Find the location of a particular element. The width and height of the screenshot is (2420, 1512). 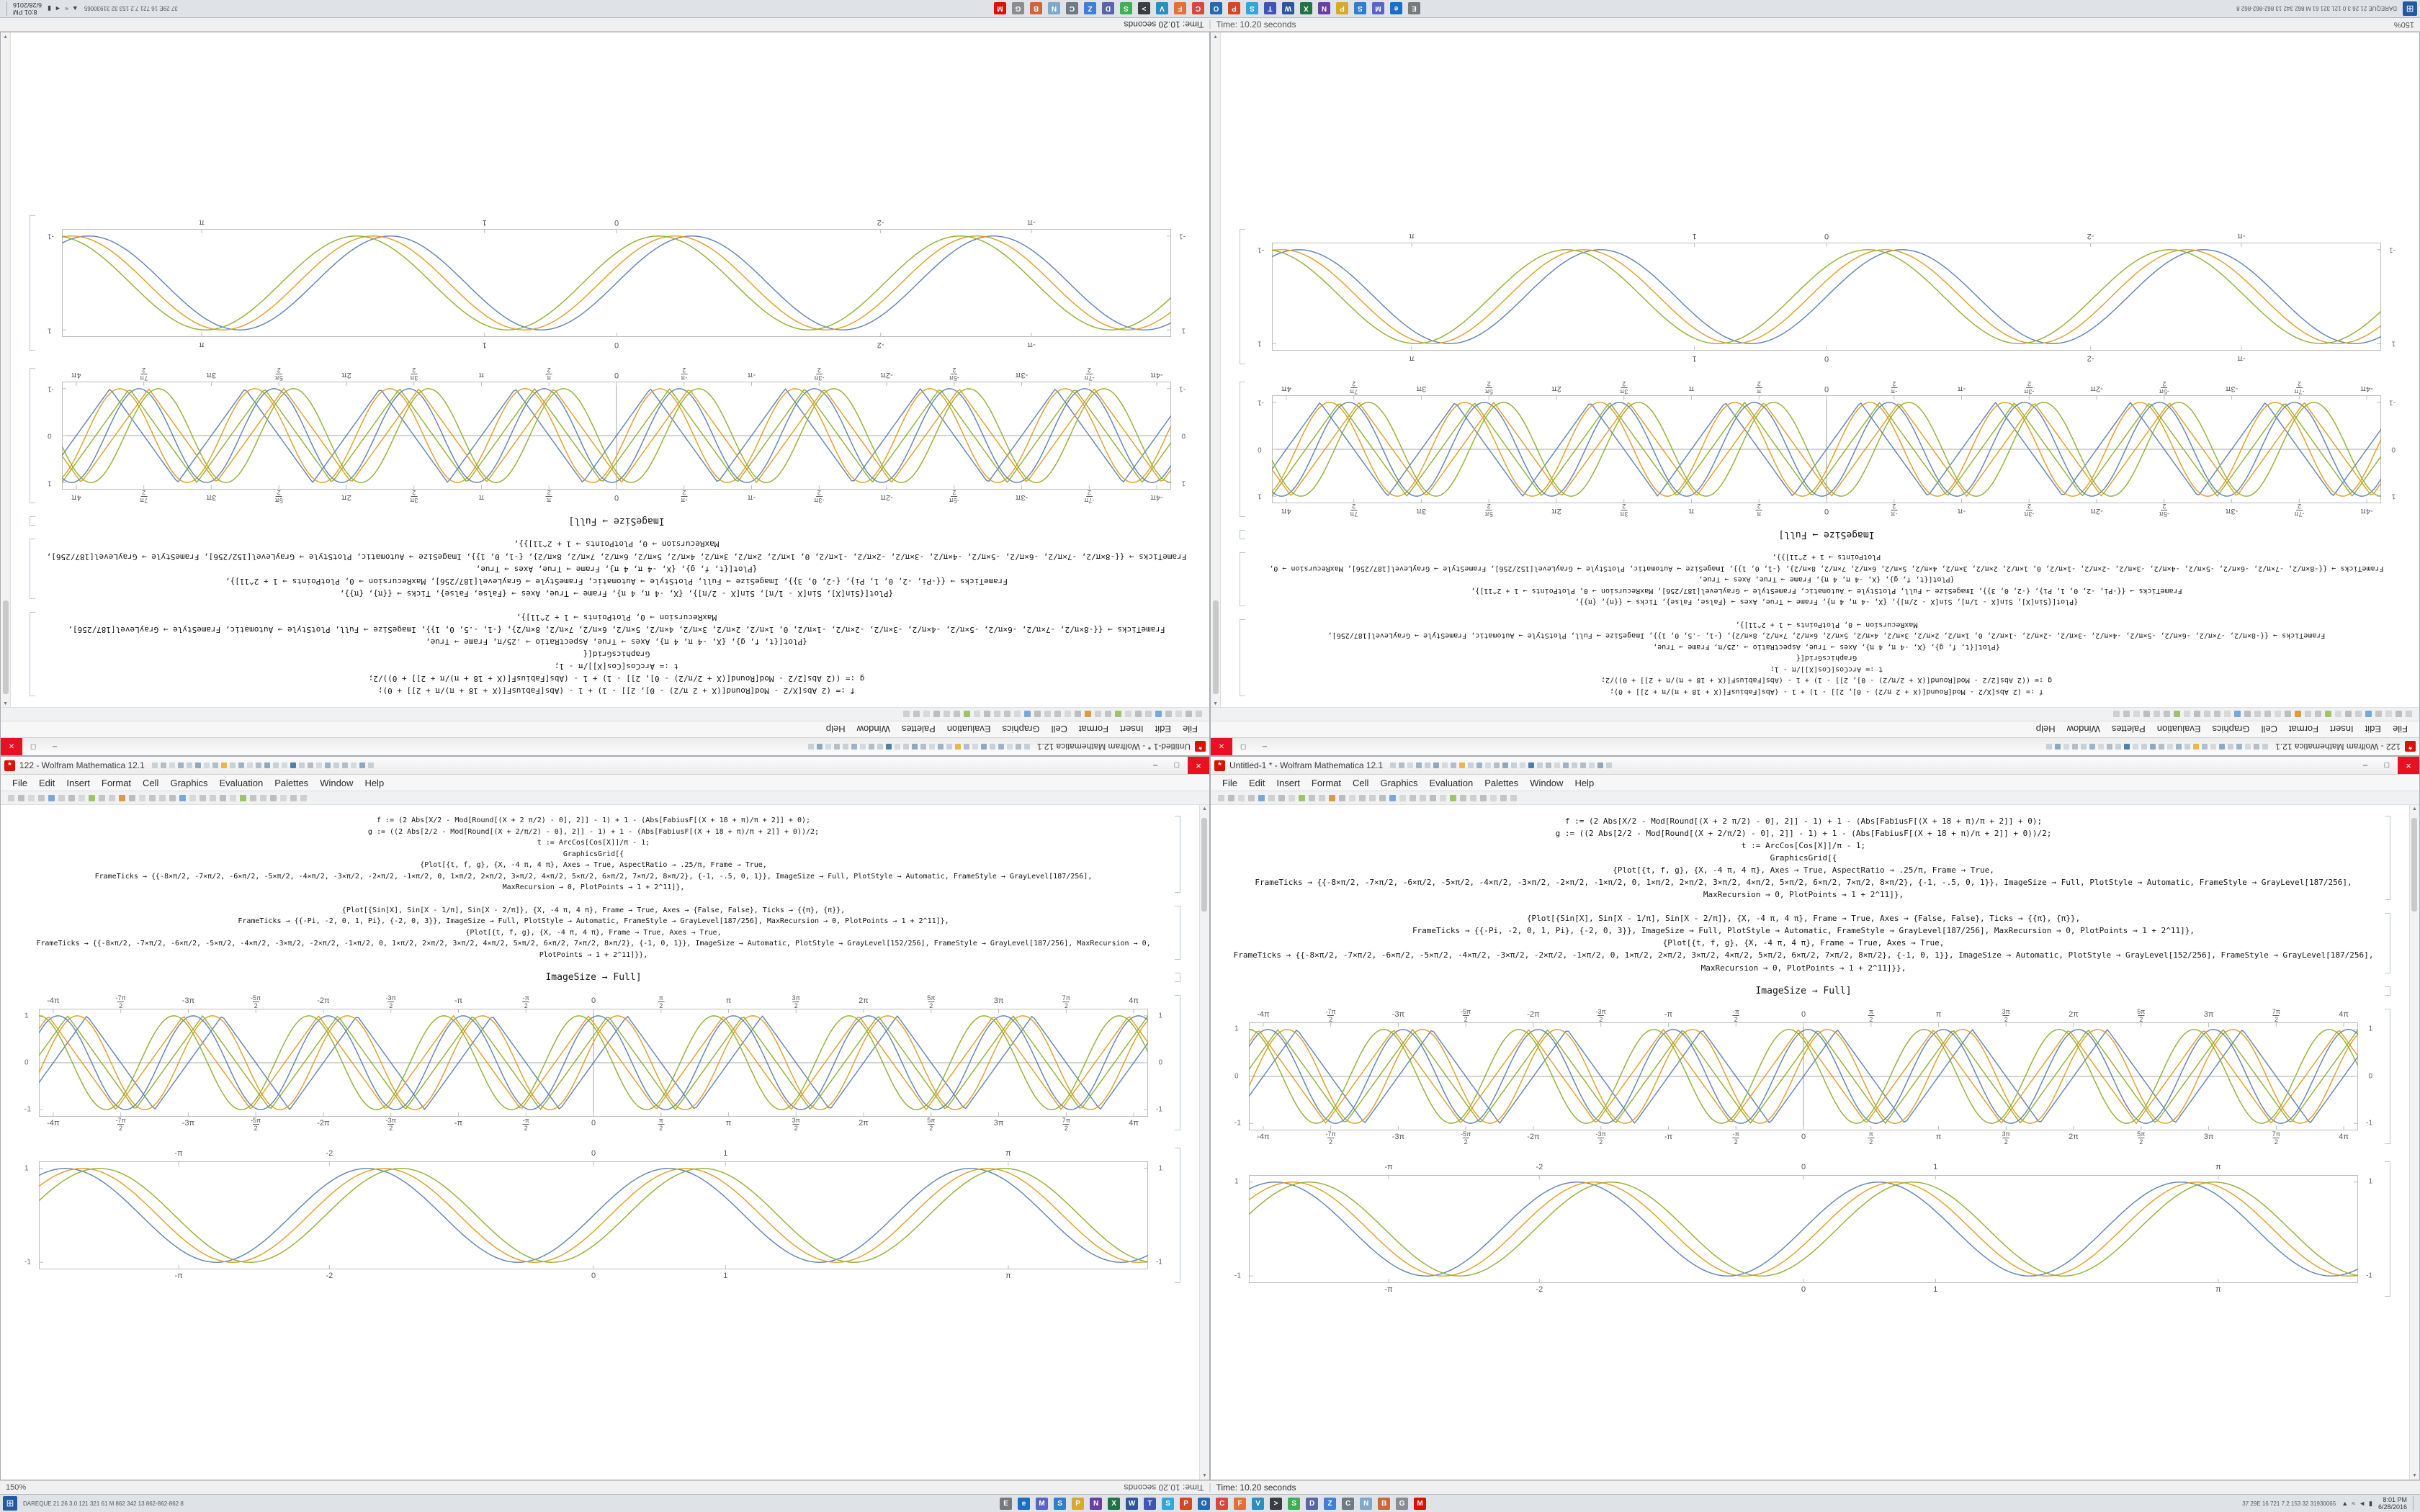

calculator-icon: C is located at coordinates (1071, 8).